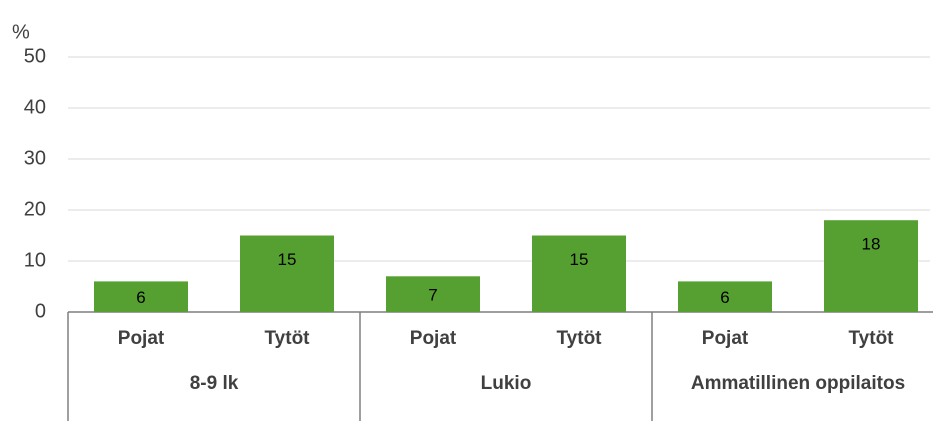 The image size is (933, 421). Describe the element at coordinates (35, 260) in the screenshot. I see `y-tick-label: 10` at that location.